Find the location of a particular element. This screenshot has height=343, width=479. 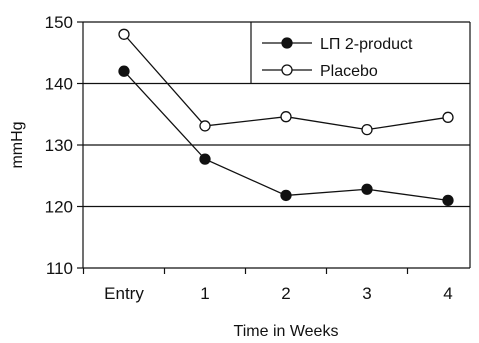

y-tick-label-140: 140 is located at coordinates (59, 84).